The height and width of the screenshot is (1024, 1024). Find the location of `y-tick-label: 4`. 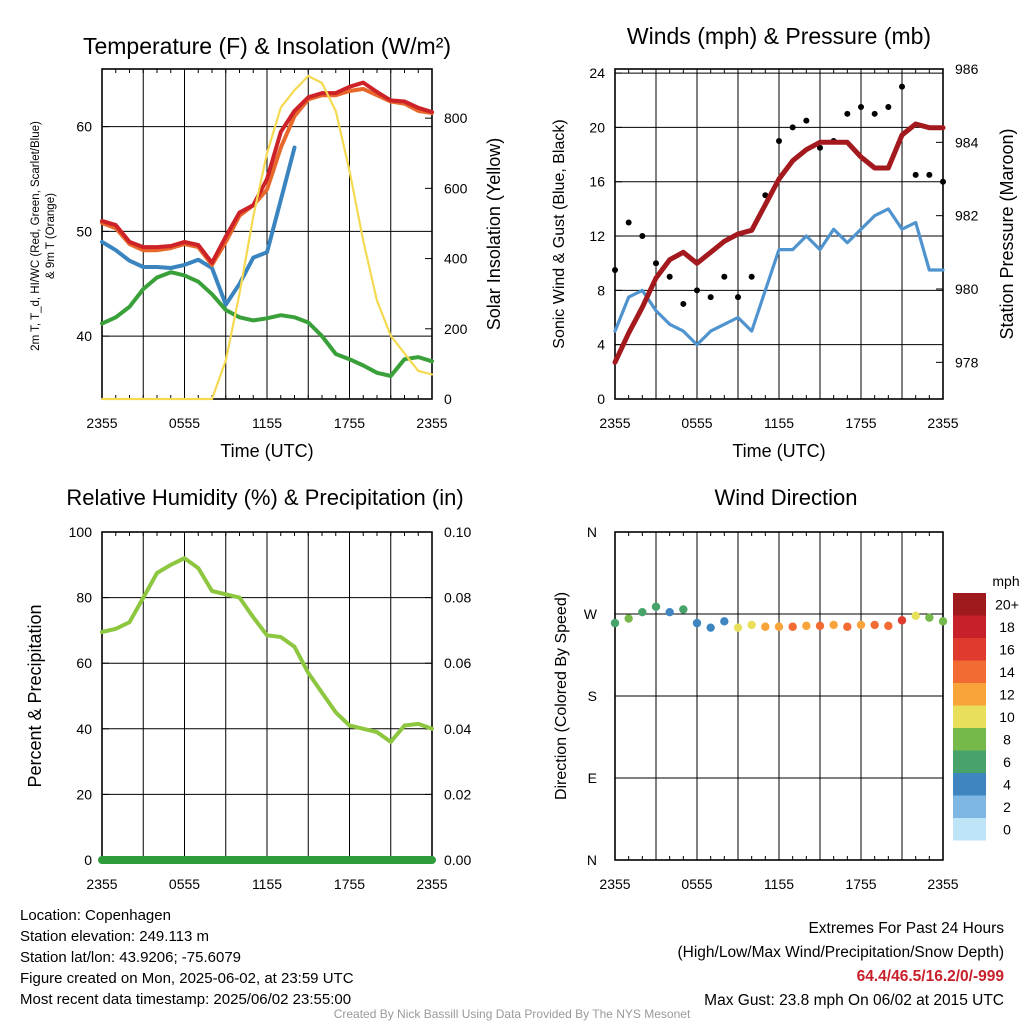

y-tick-label: 4 is located at coordinates (601, 345).